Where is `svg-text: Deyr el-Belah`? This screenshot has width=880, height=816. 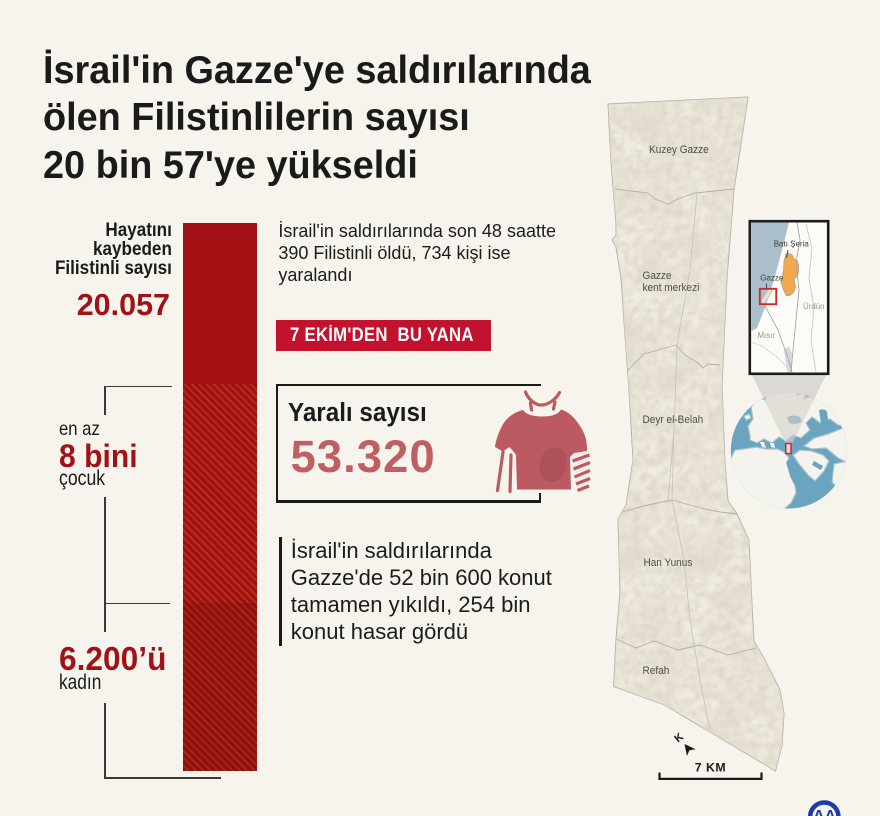
svg-text: Deyr el-Belah is located at coordinates (673, 420).